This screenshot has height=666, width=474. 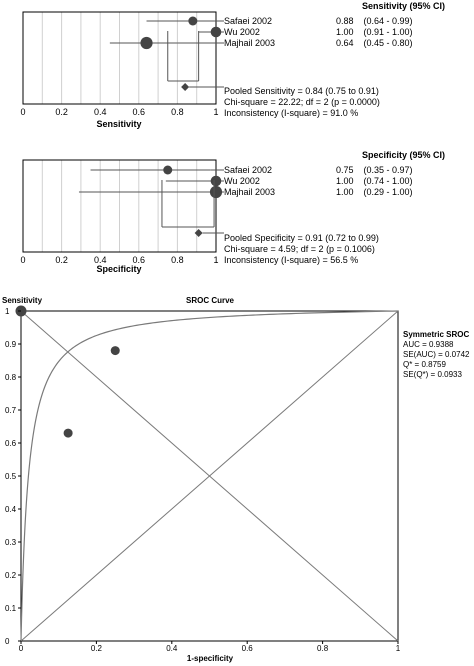 I want to click on specificity-plot-frame, so click(x=119, y=206).